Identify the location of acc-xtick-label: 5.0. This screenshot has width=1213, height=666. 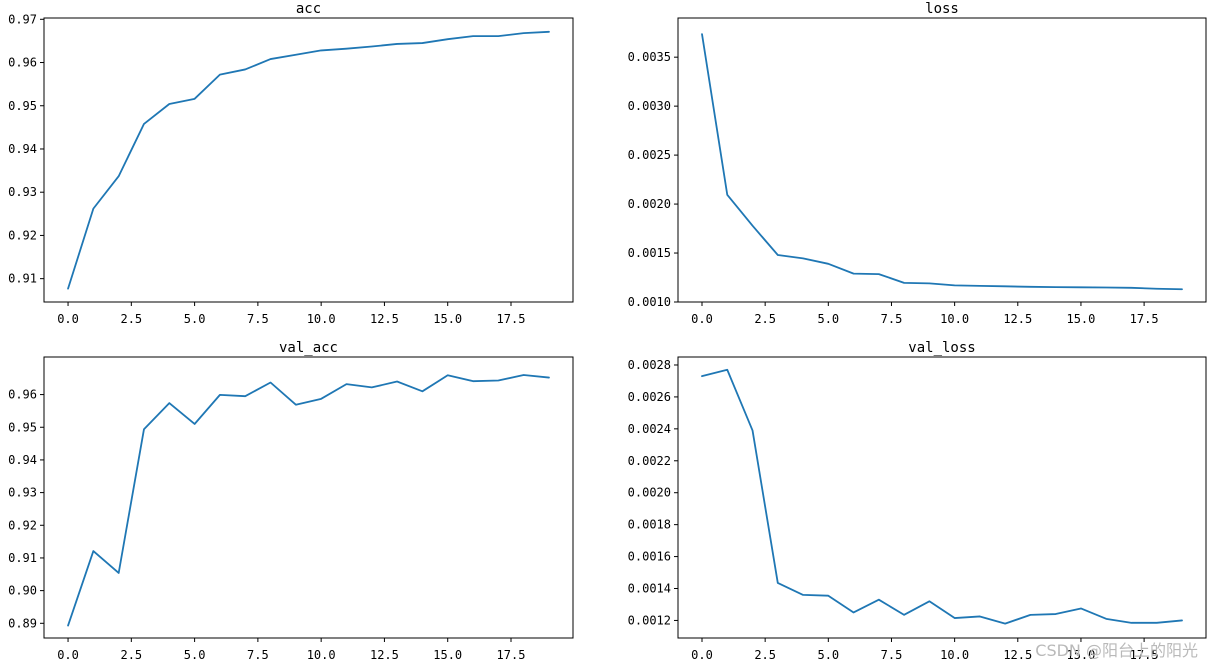
(195, 319).